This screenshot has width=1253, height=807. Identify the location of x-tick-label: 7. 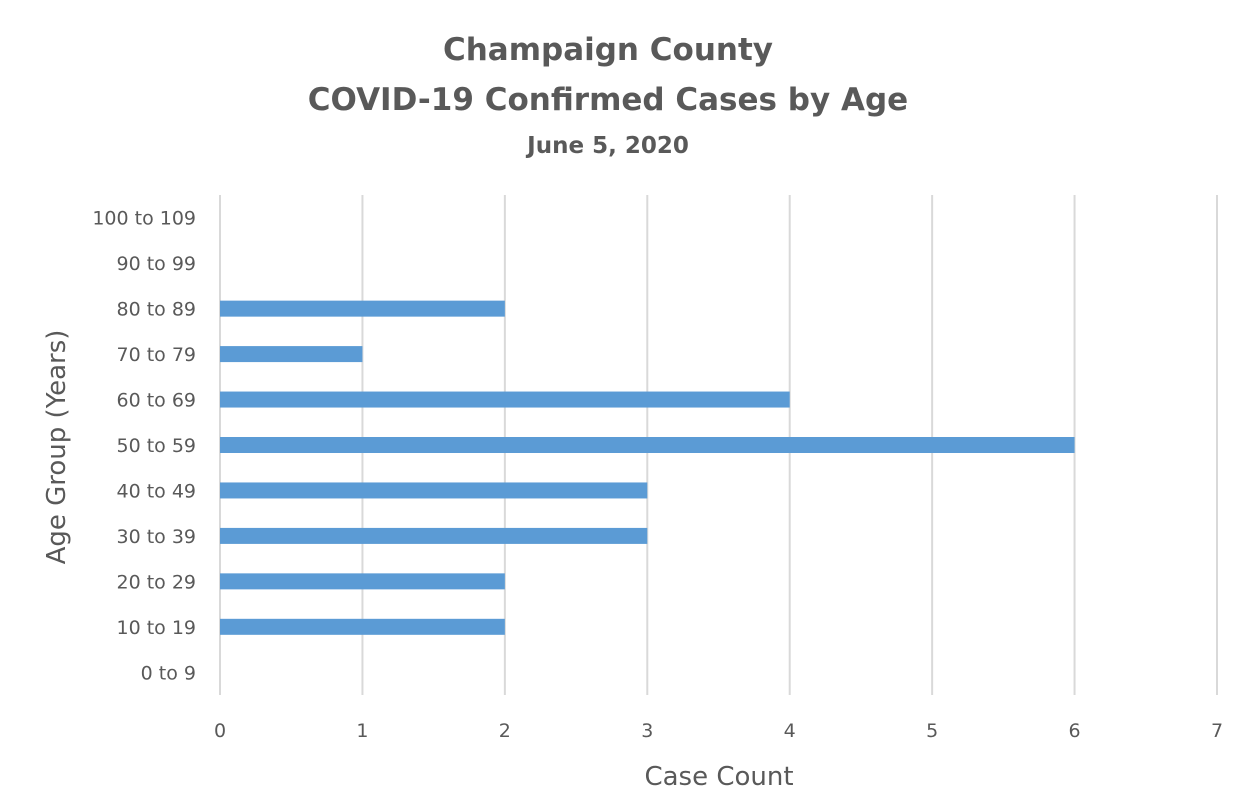
(1217, 731).